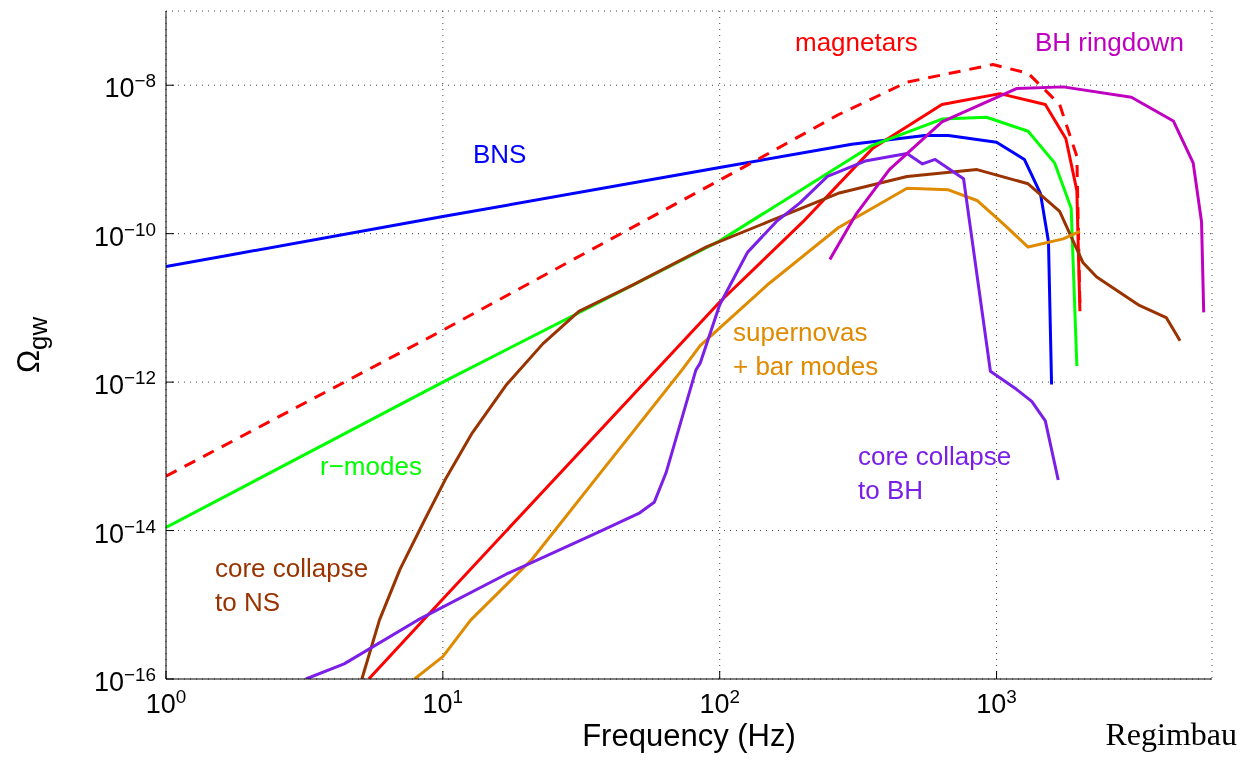 The height and width of the screenshot is (760, 1241). What do you see at coordinates (996, 702) in the screenshot?
I see `x-tick-label: 10$^{3}$` at bounding box center [996, 702].